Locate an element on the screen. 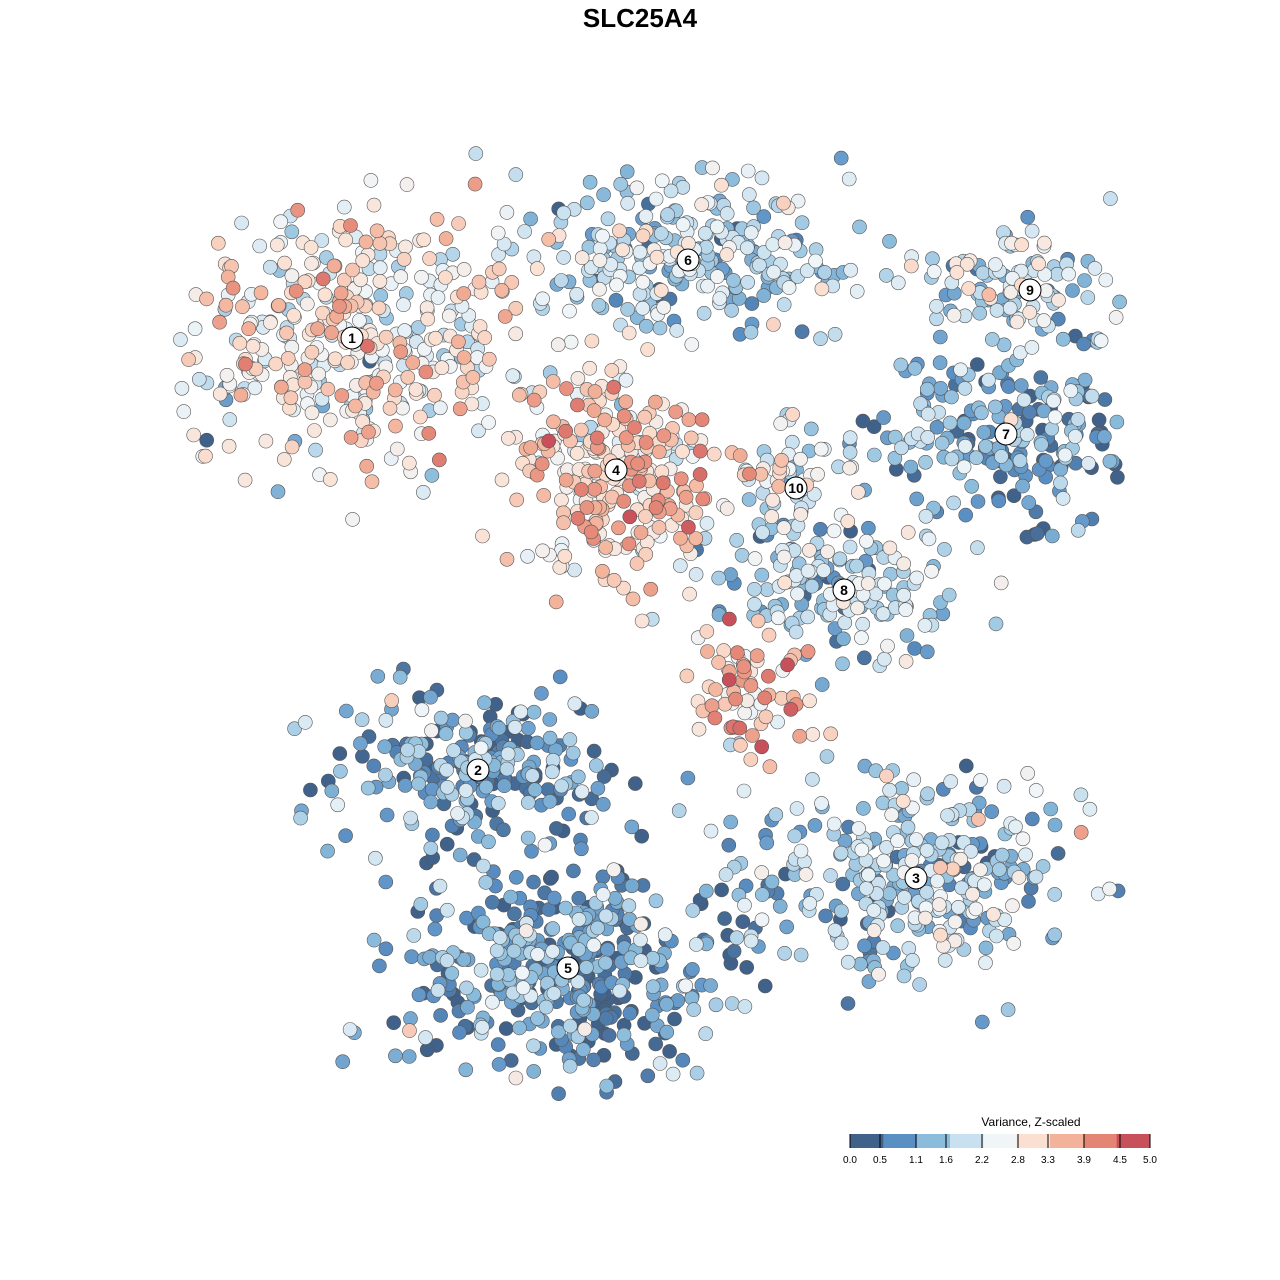 The height and width of the screenshot is (1280, 1280). cluster-label-3: 3 is located at coordinates (916, 878).